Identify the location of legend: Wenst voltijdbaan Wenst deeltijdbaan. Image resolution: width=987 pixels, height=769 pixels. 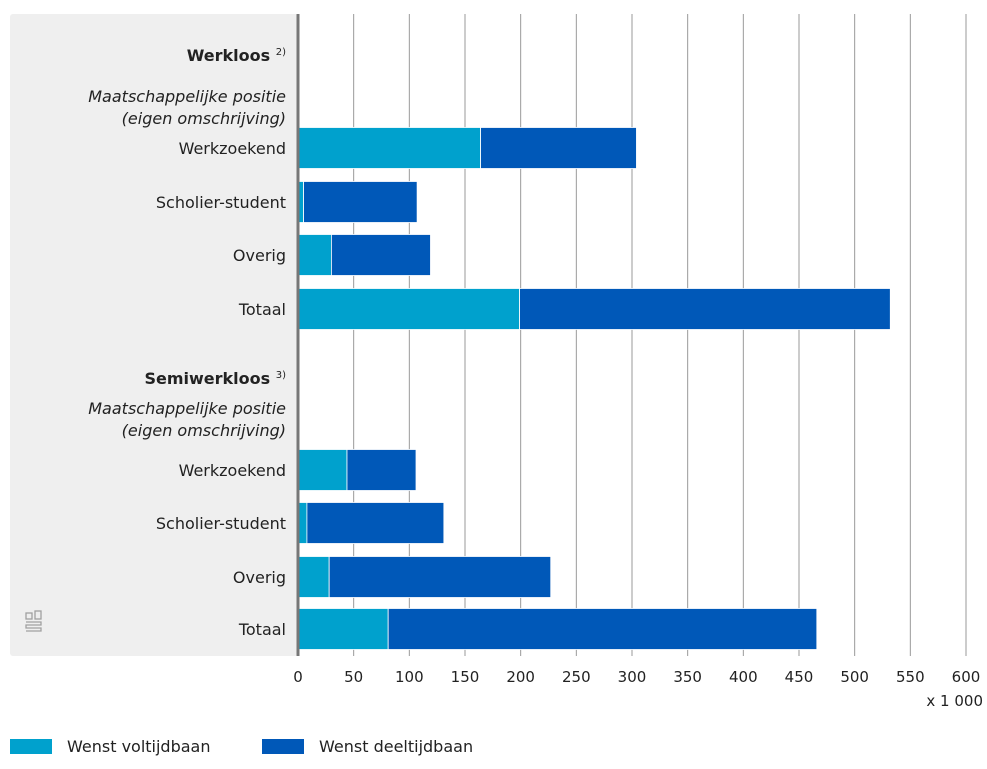
(241, 746).